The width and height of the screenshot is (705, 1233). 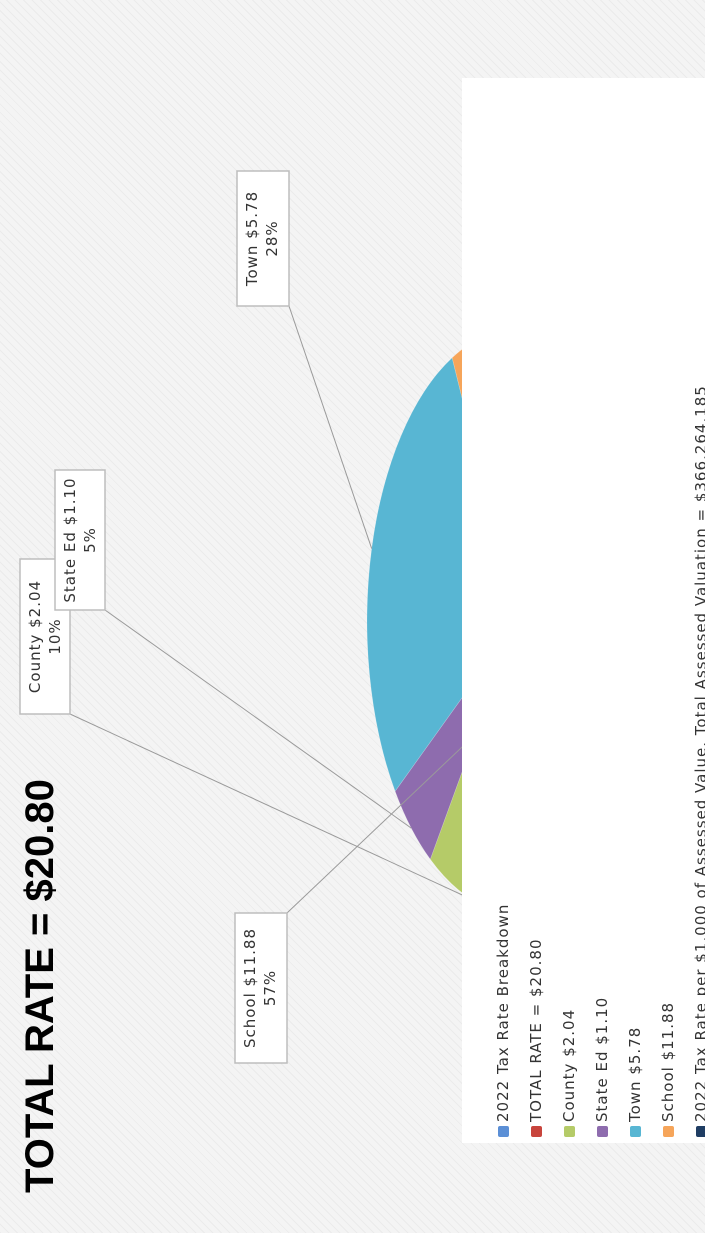 What do you see at coordinates (272, 238) in the screenshot?
I see `callout-percent-2: 28%` at bounding box center [272, 238].